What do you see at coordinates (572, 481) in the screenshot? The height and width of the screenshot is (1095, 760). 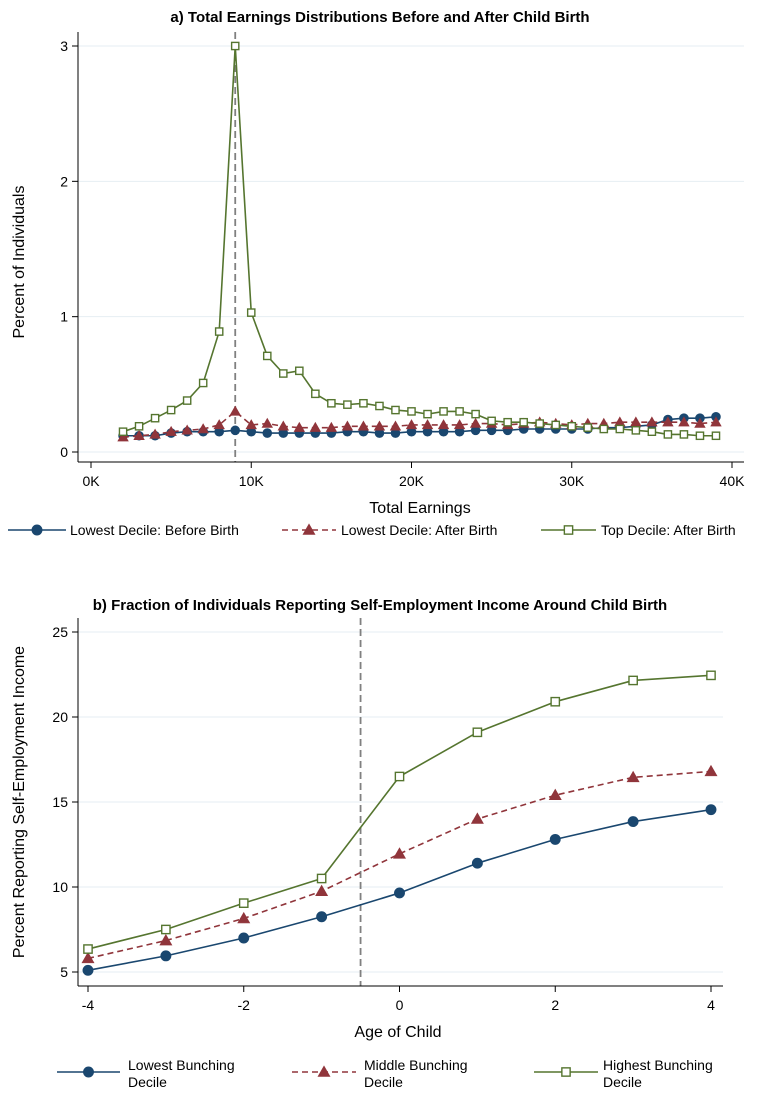 I see `panel-a-x-tick-label: 30K` at bounding box center [572, 481].